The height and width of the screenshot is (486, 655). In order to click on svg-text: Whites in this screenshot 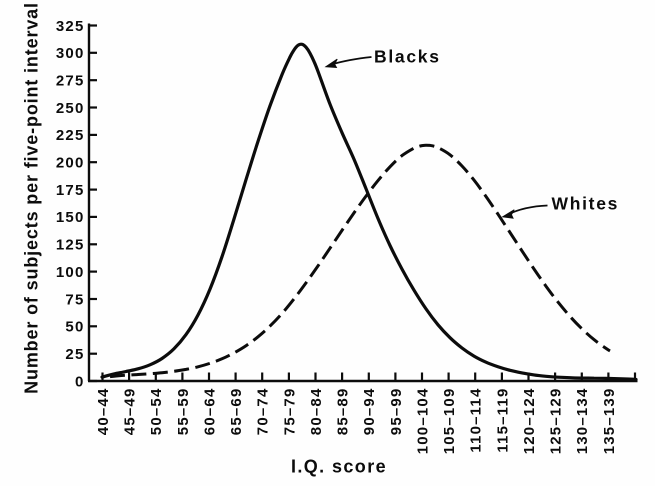, I will do `click(586, 204)`.